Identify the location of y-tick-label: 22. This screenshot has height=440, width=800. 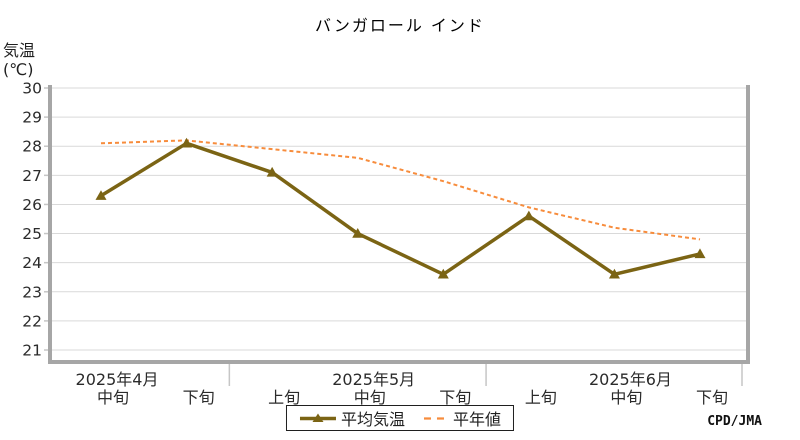
(32, 321).